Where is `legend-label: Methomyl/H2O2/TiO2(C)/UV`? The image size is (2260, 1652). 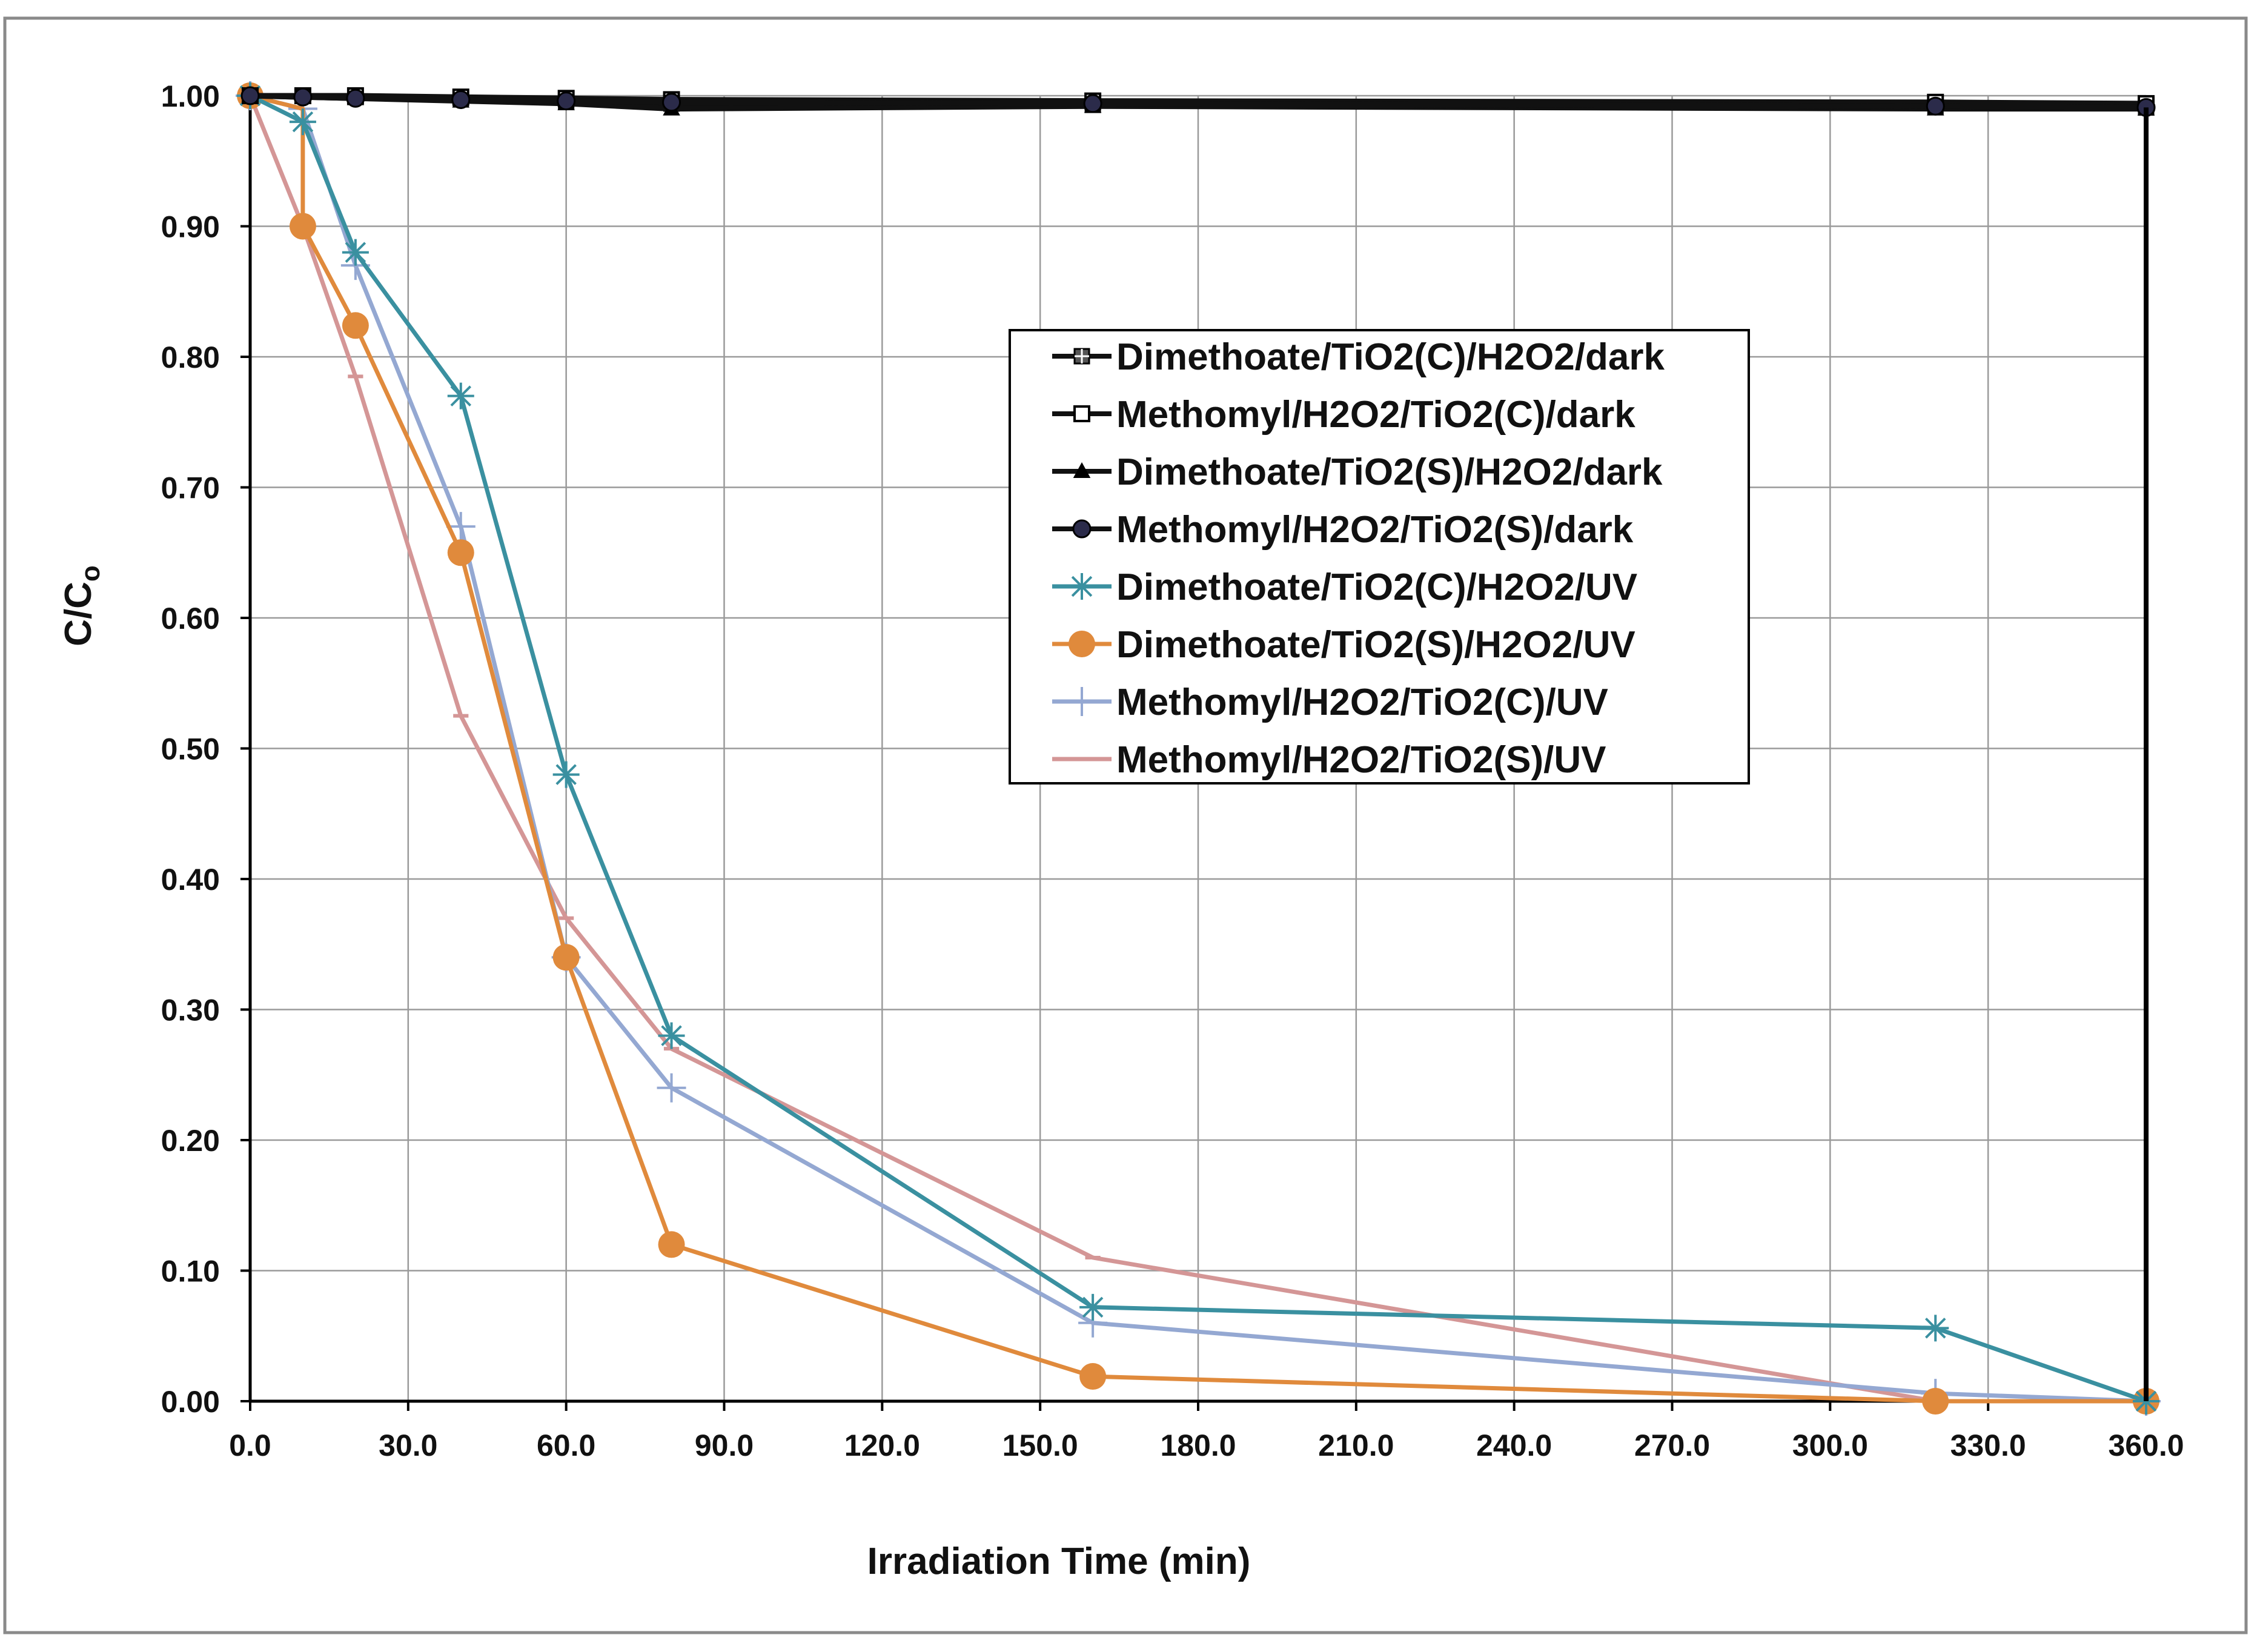
legend-label: Methomyl/H2O2/TiO2(C)/UV is located at coordinates (1362, 703).